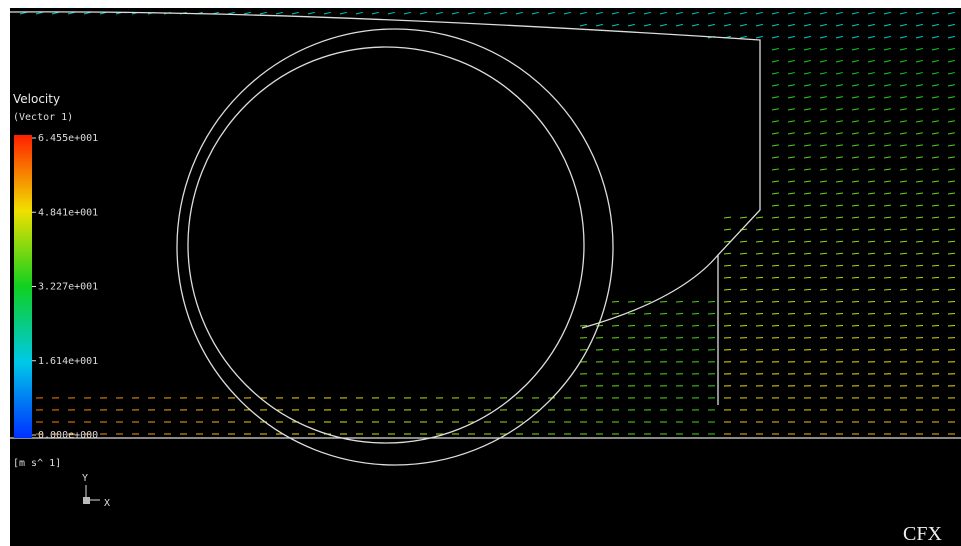 This screenshot has width=961, height=546. What do you see at coordinates (107, 503) in the screenshot?
I see `axis-x-label: X` at bounding box center [107, 503].